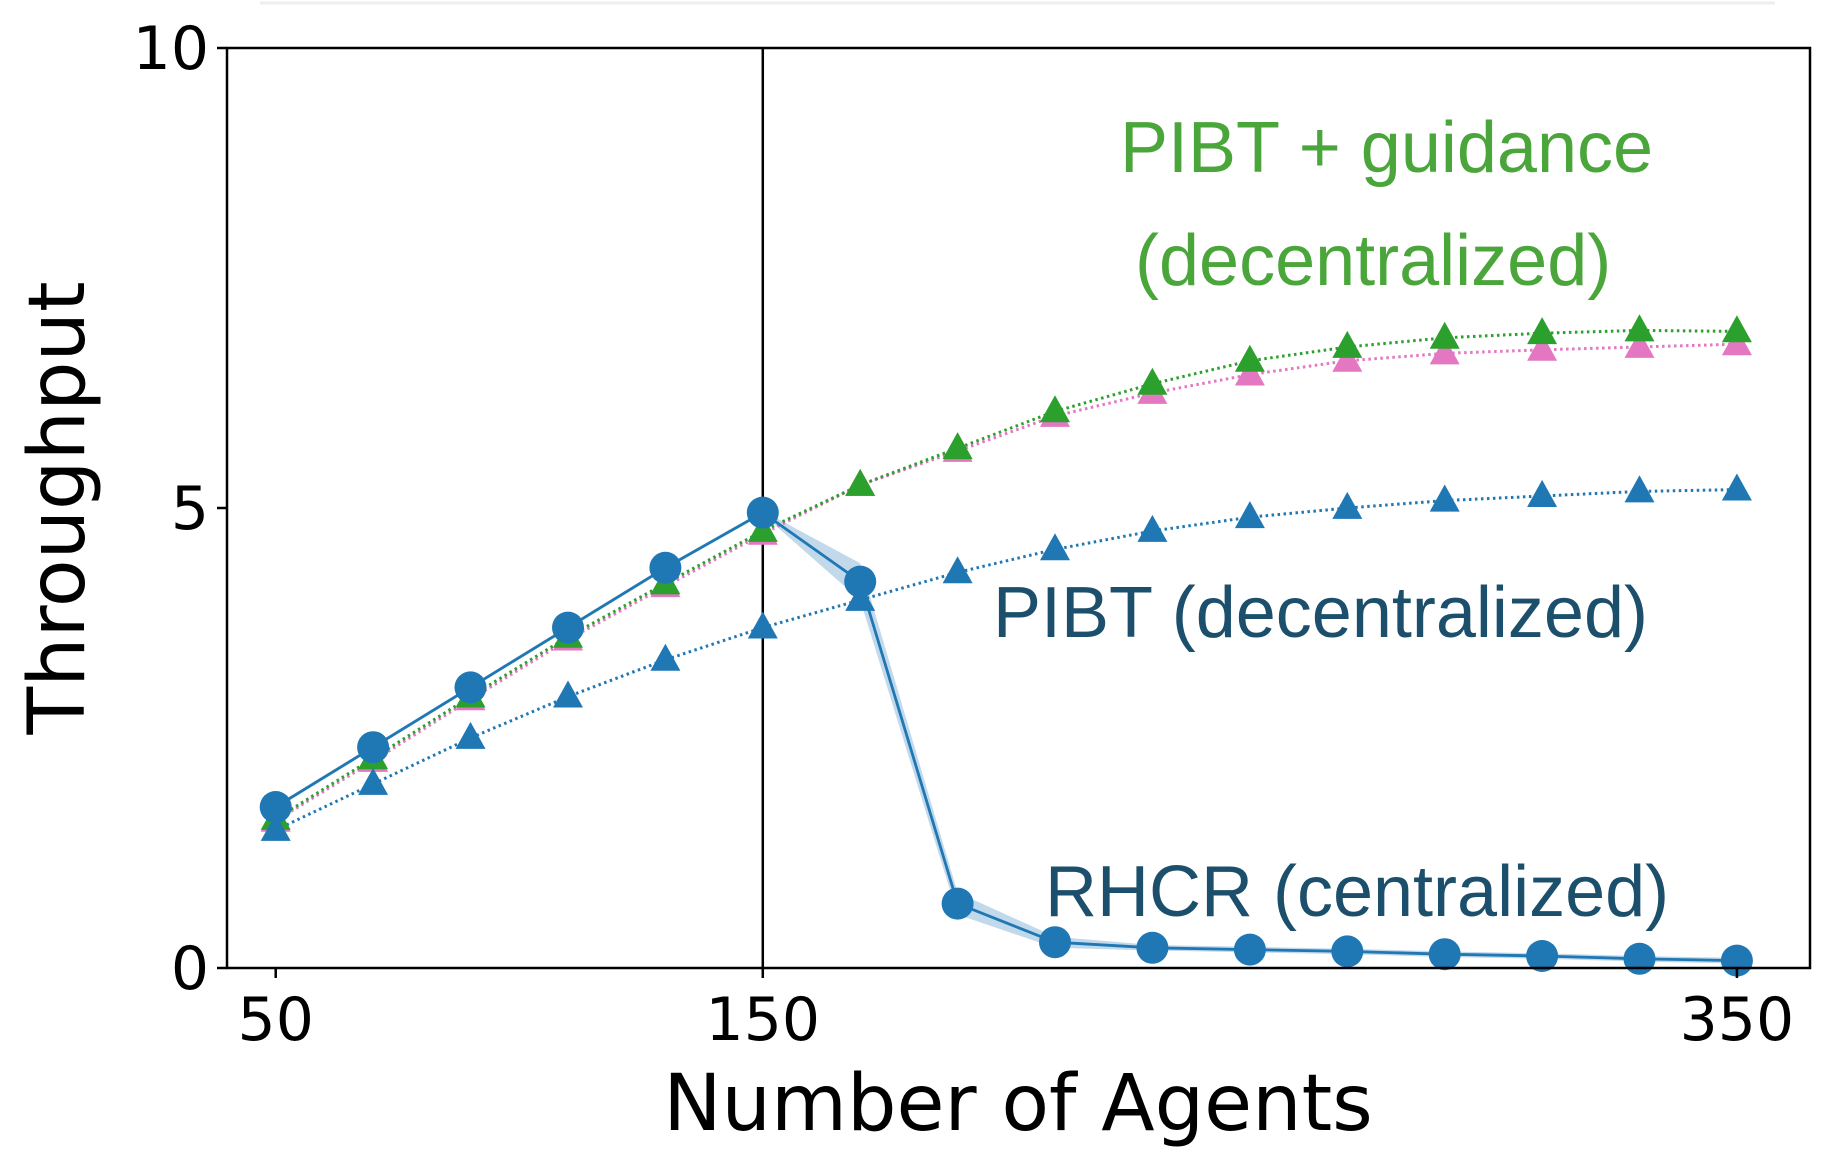 This screenshot has height=1155, width=1837. Describe the element at coordinates (763, 1020) in the screenshot. I see `x-tick-label-1: 150` at that location.